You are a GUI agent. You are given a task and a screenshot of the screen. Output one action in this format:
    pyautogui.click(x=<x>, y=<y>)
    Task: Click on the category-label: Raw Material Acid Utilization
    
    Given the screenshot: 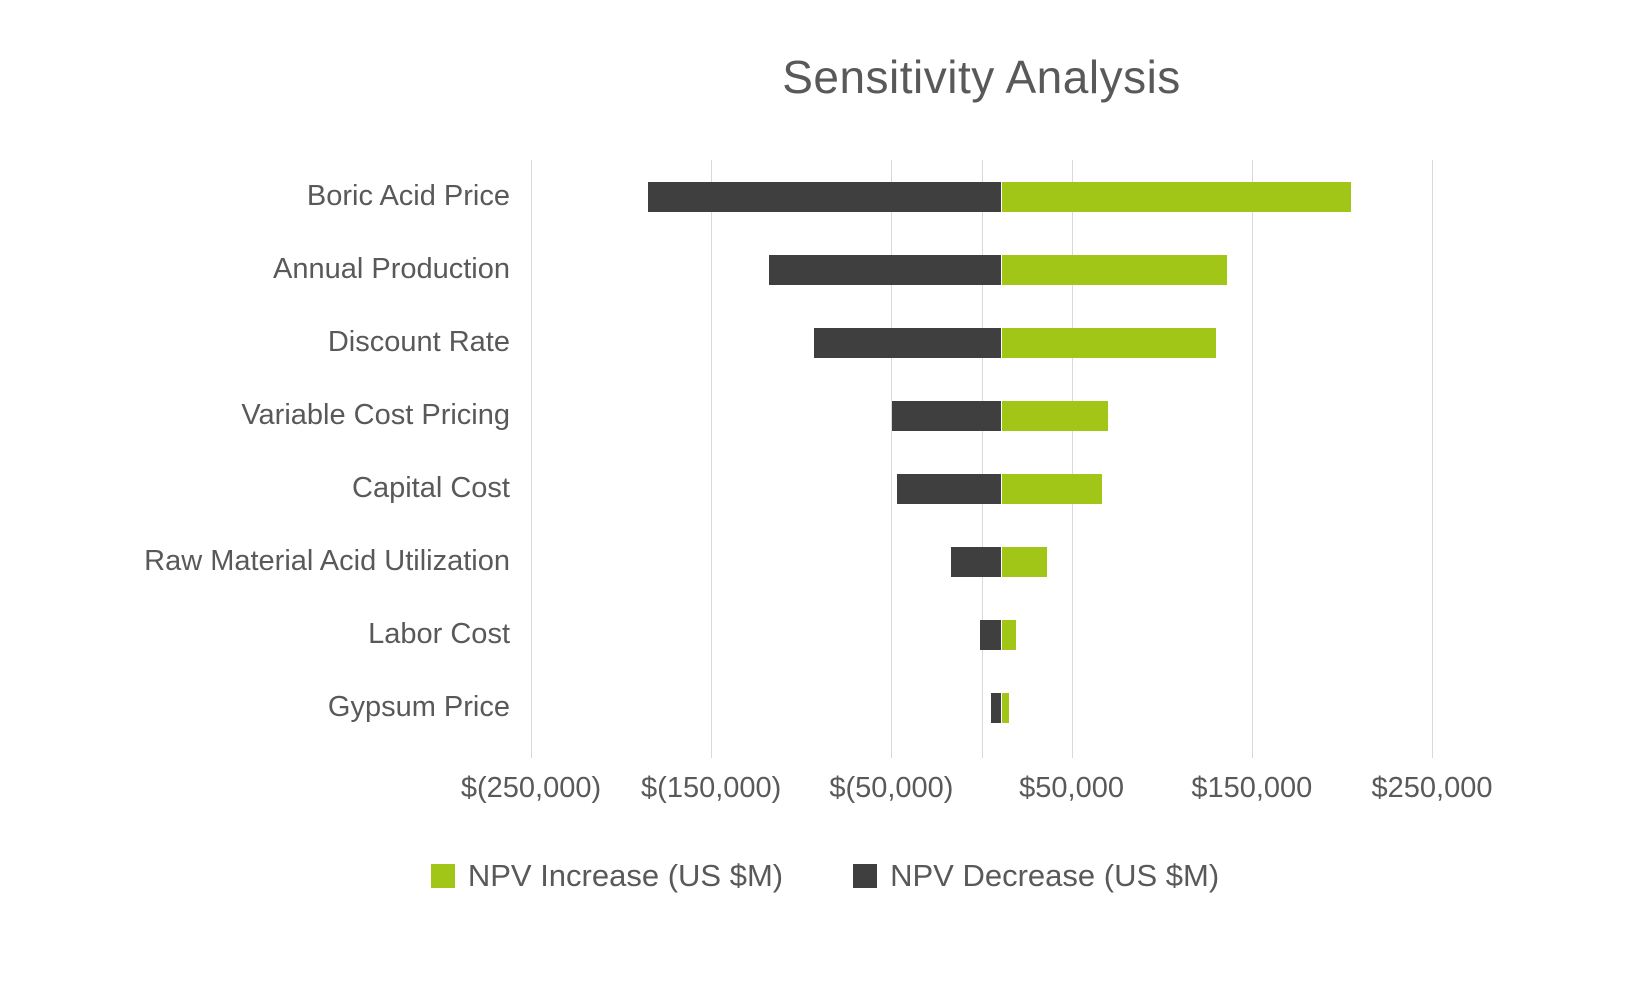 What is the action you would take?
    pyautogui.click(x=327, y=561)
    